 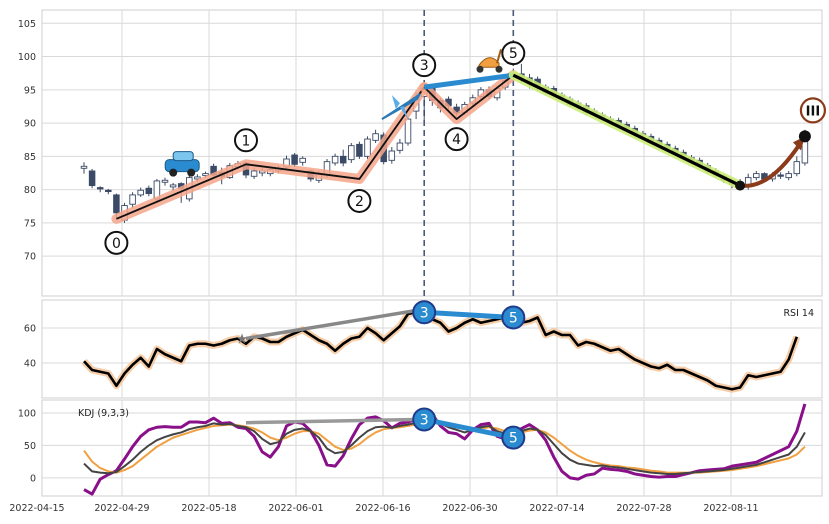 What do you see at coordinates (468, 97) in the screenshot?
I see `pattern-line-b` at bounding box center [468, 97].